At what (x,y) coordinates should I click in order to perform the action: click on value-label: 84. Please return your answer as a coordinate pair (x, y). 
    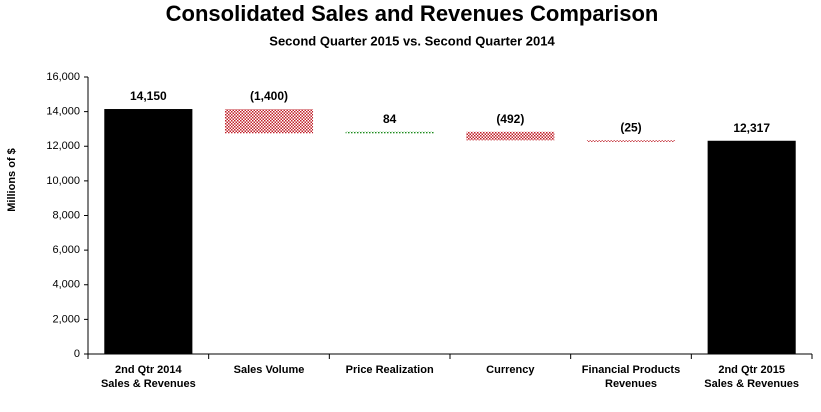
    Looking at the image, I should click on (390, 119).